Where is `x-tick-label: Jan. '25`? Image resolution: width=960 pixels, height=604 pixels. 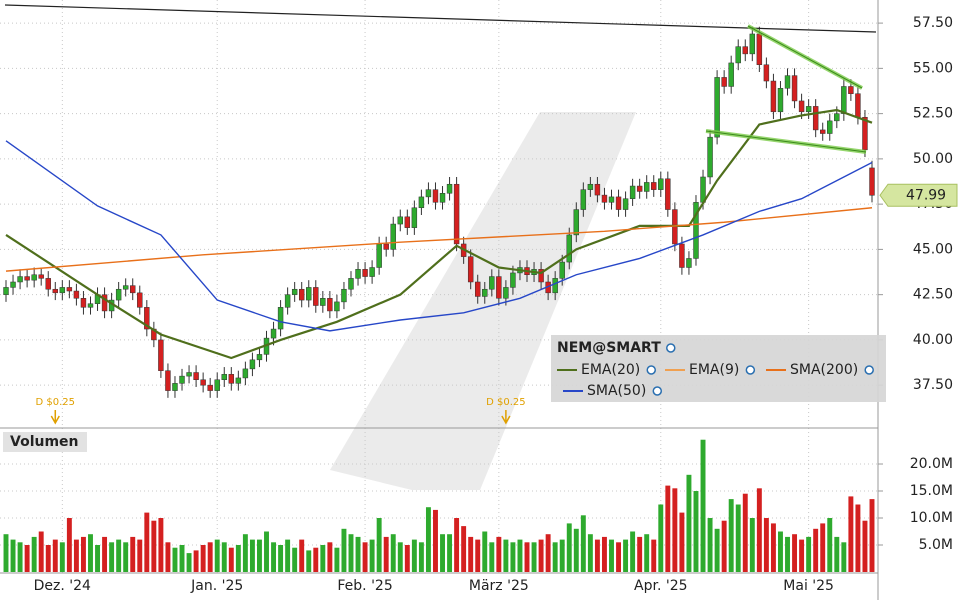
x-tick-label: Jan. '25 is located at coordinates (216, 586).